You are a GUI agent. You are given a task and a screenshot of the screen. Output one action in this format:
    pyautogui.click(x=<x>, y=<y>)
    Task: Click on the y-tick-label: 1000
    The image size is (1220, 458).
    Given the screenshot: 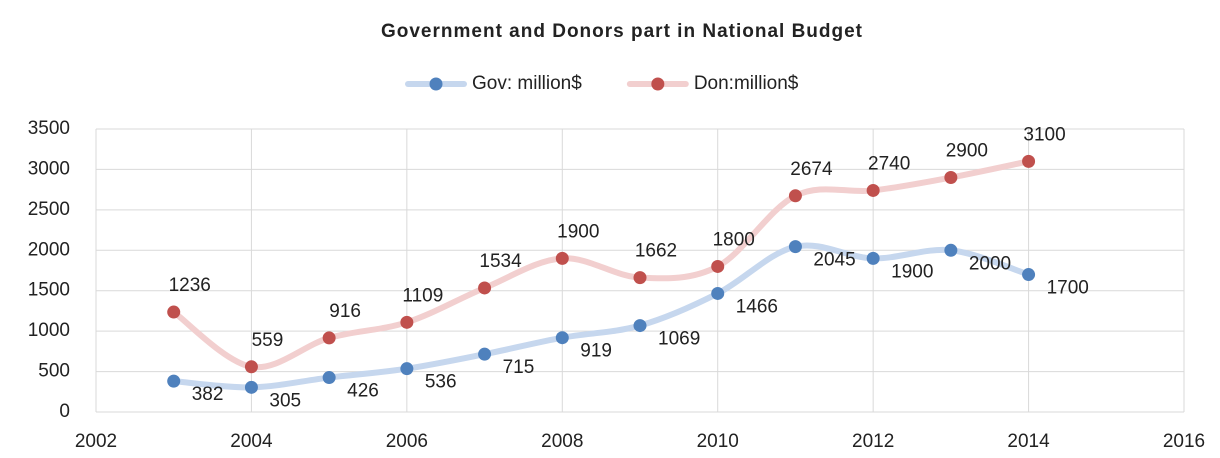 What is the action you would take?
    pyautogui.click(x=49, y=330)
    